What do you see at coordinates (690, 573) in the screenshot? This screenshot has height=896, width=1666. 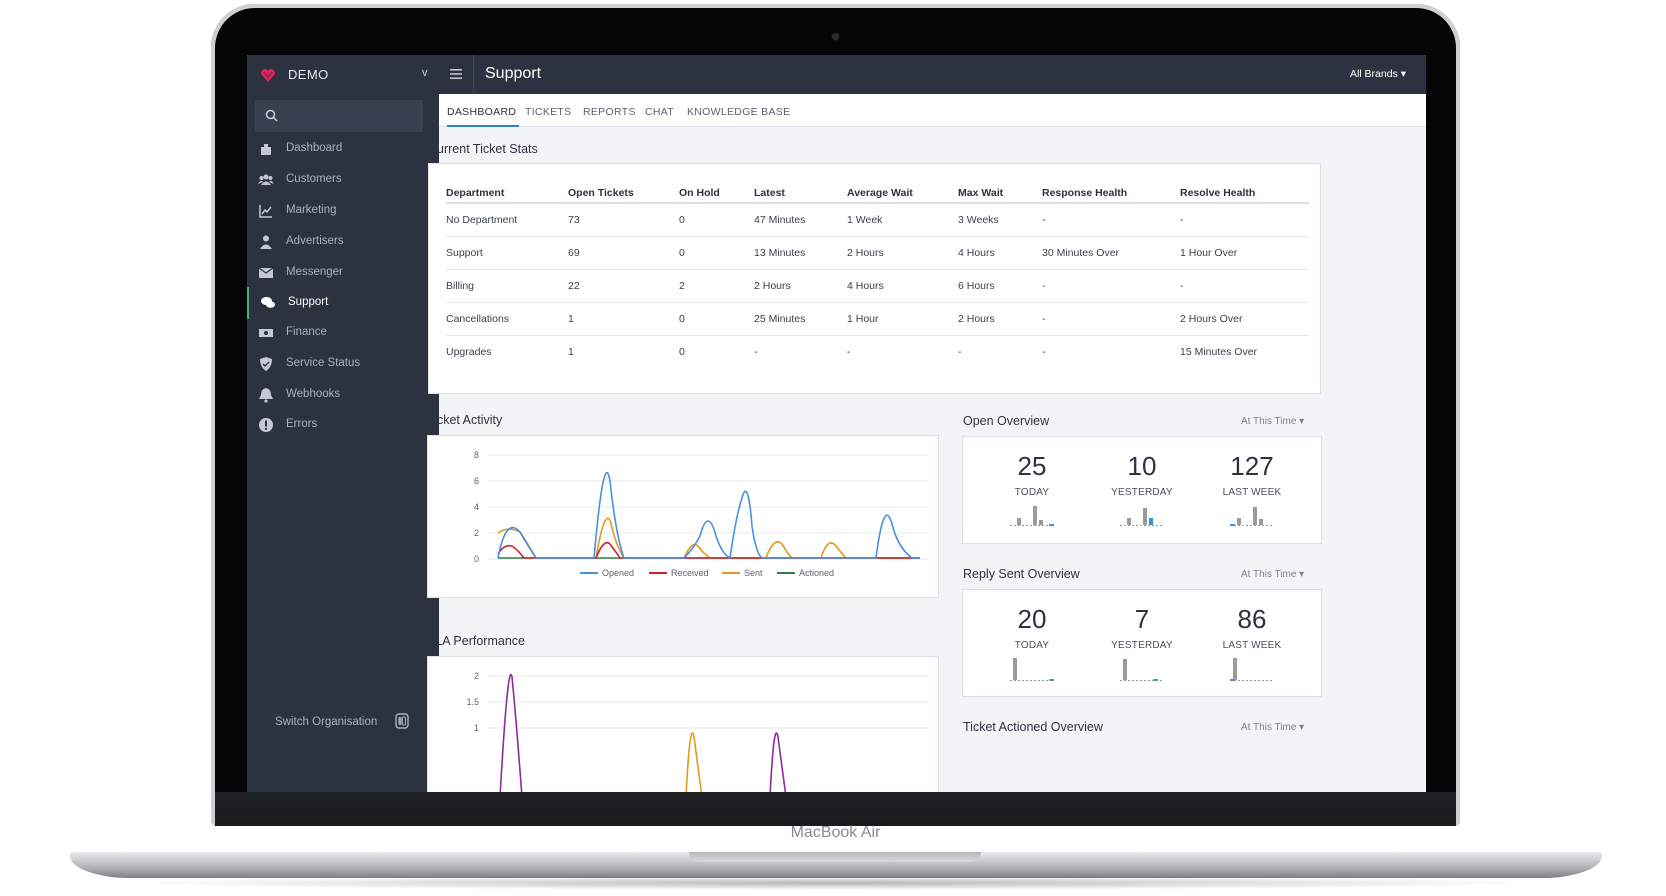 I see `legend-label: Received` at bounding box center [690, 573].